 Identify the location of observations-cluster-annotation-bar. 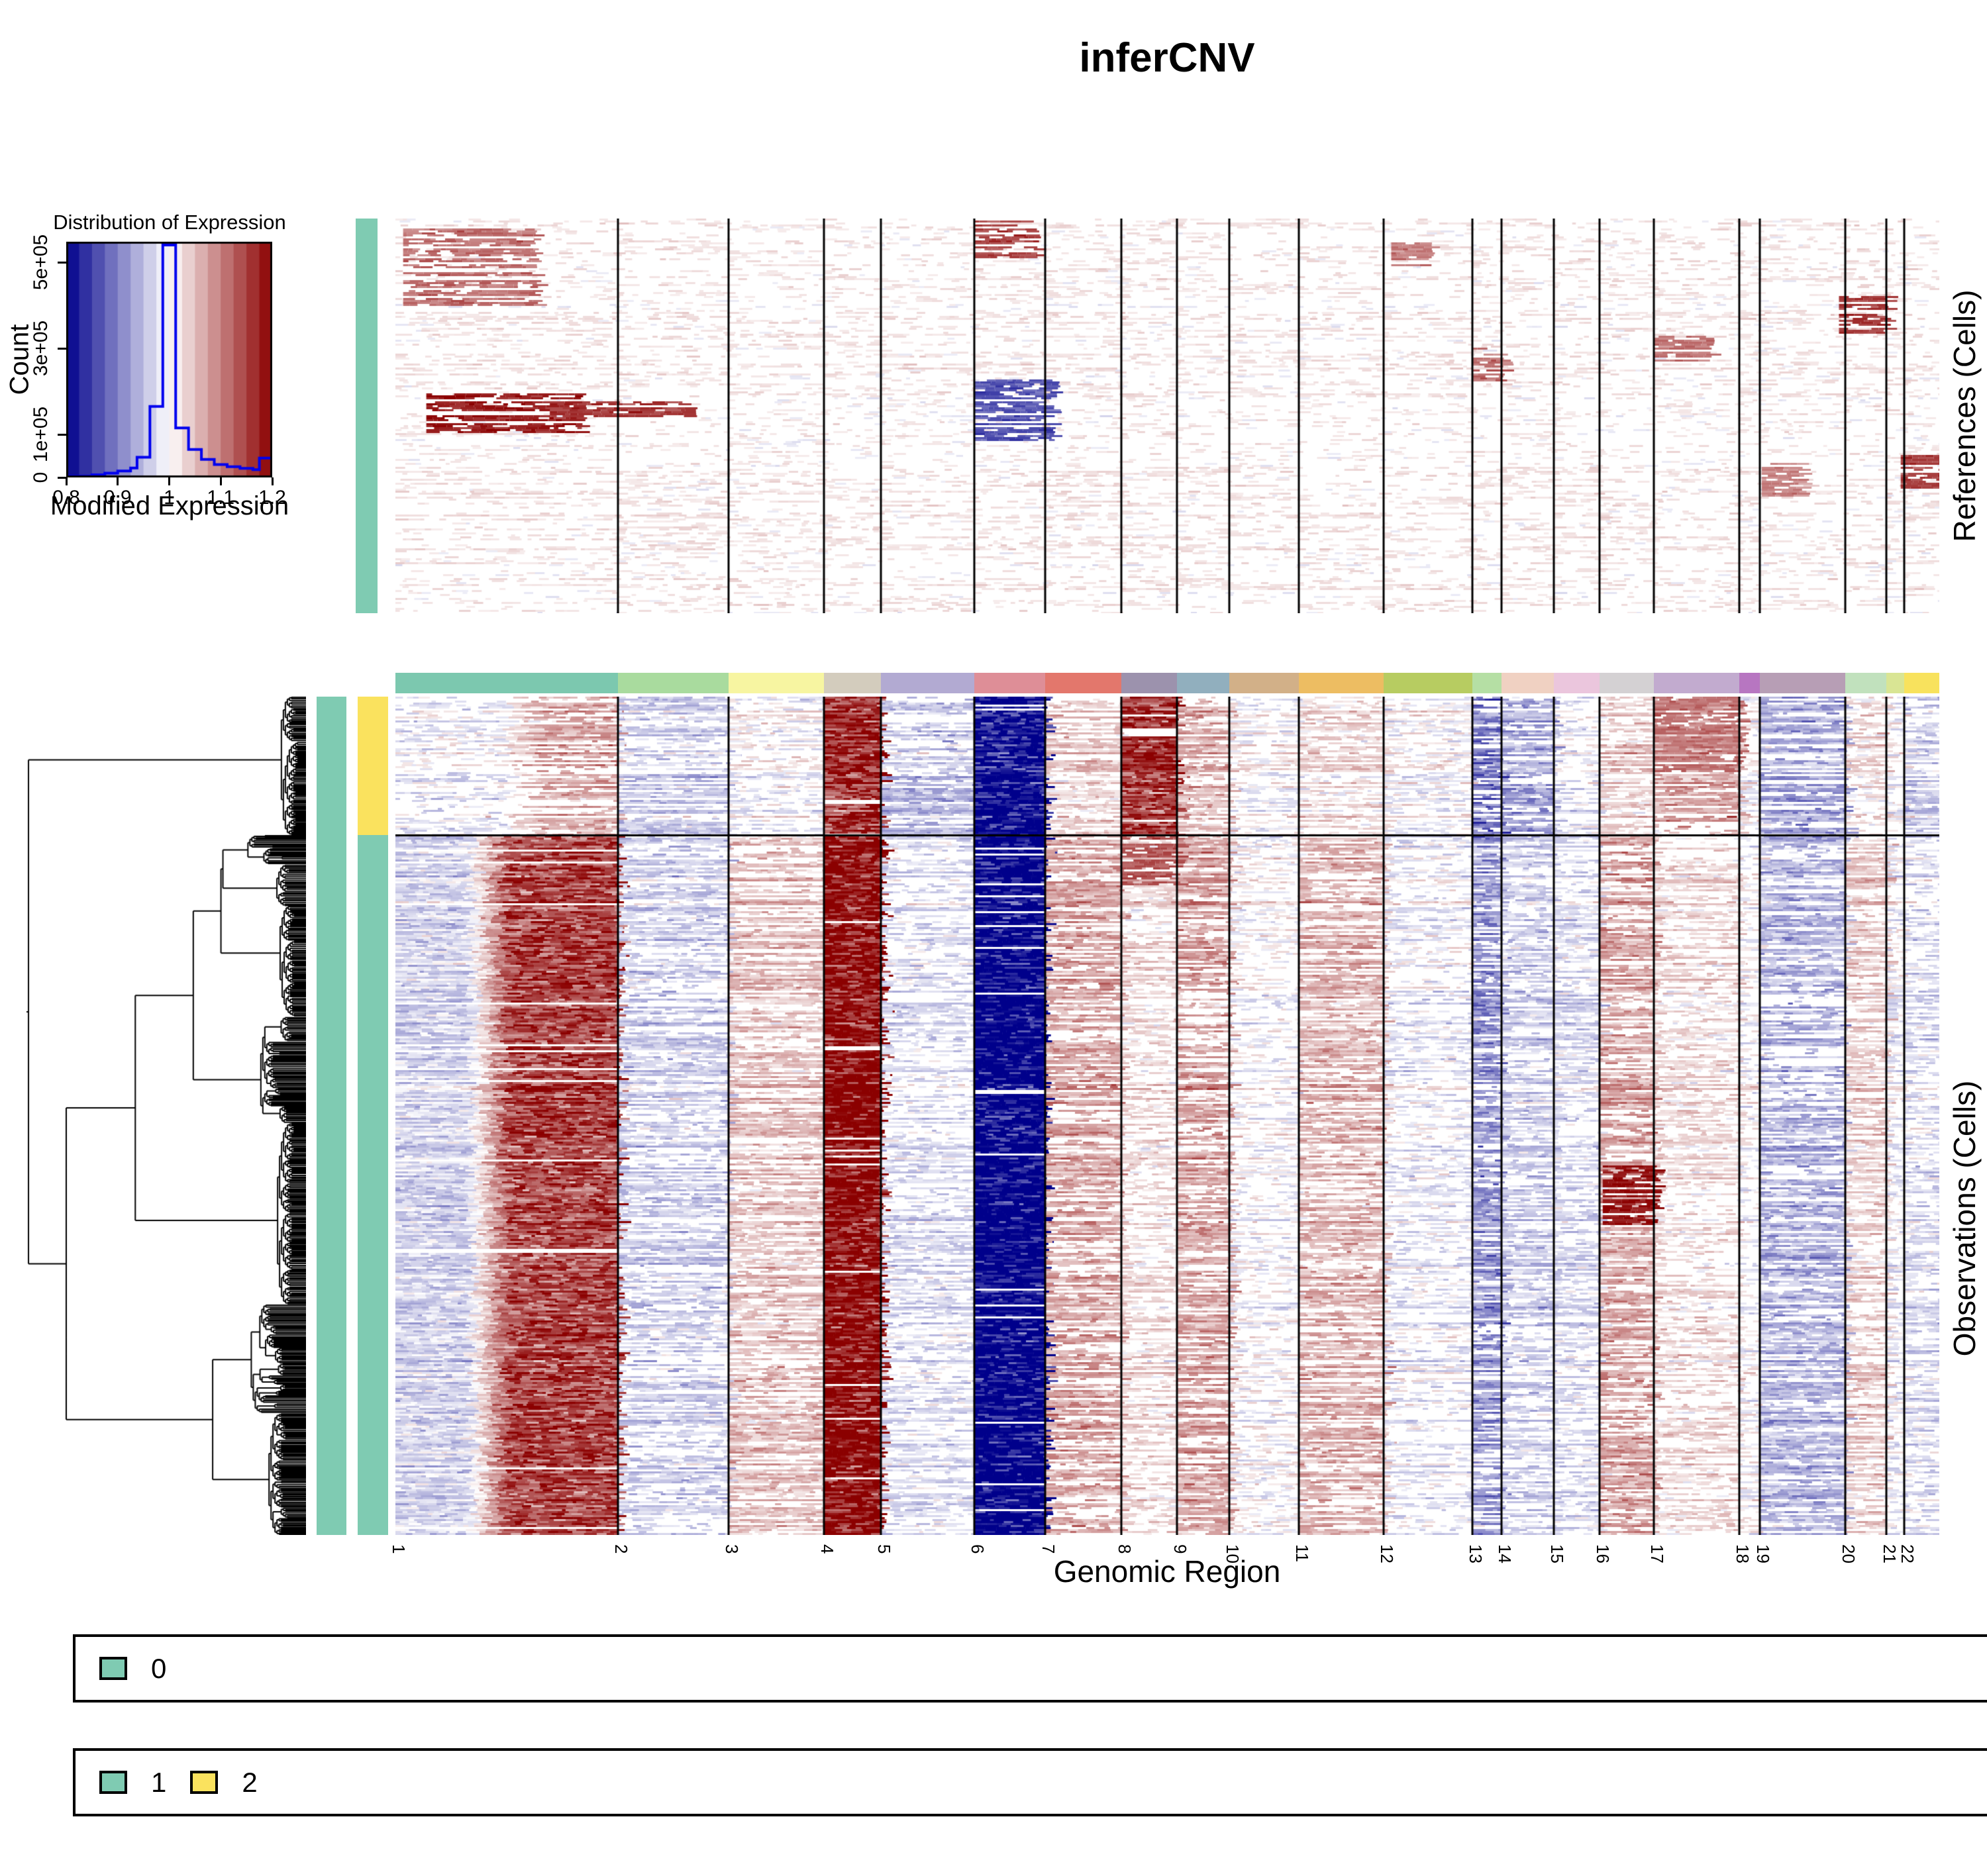
(373, 1116).